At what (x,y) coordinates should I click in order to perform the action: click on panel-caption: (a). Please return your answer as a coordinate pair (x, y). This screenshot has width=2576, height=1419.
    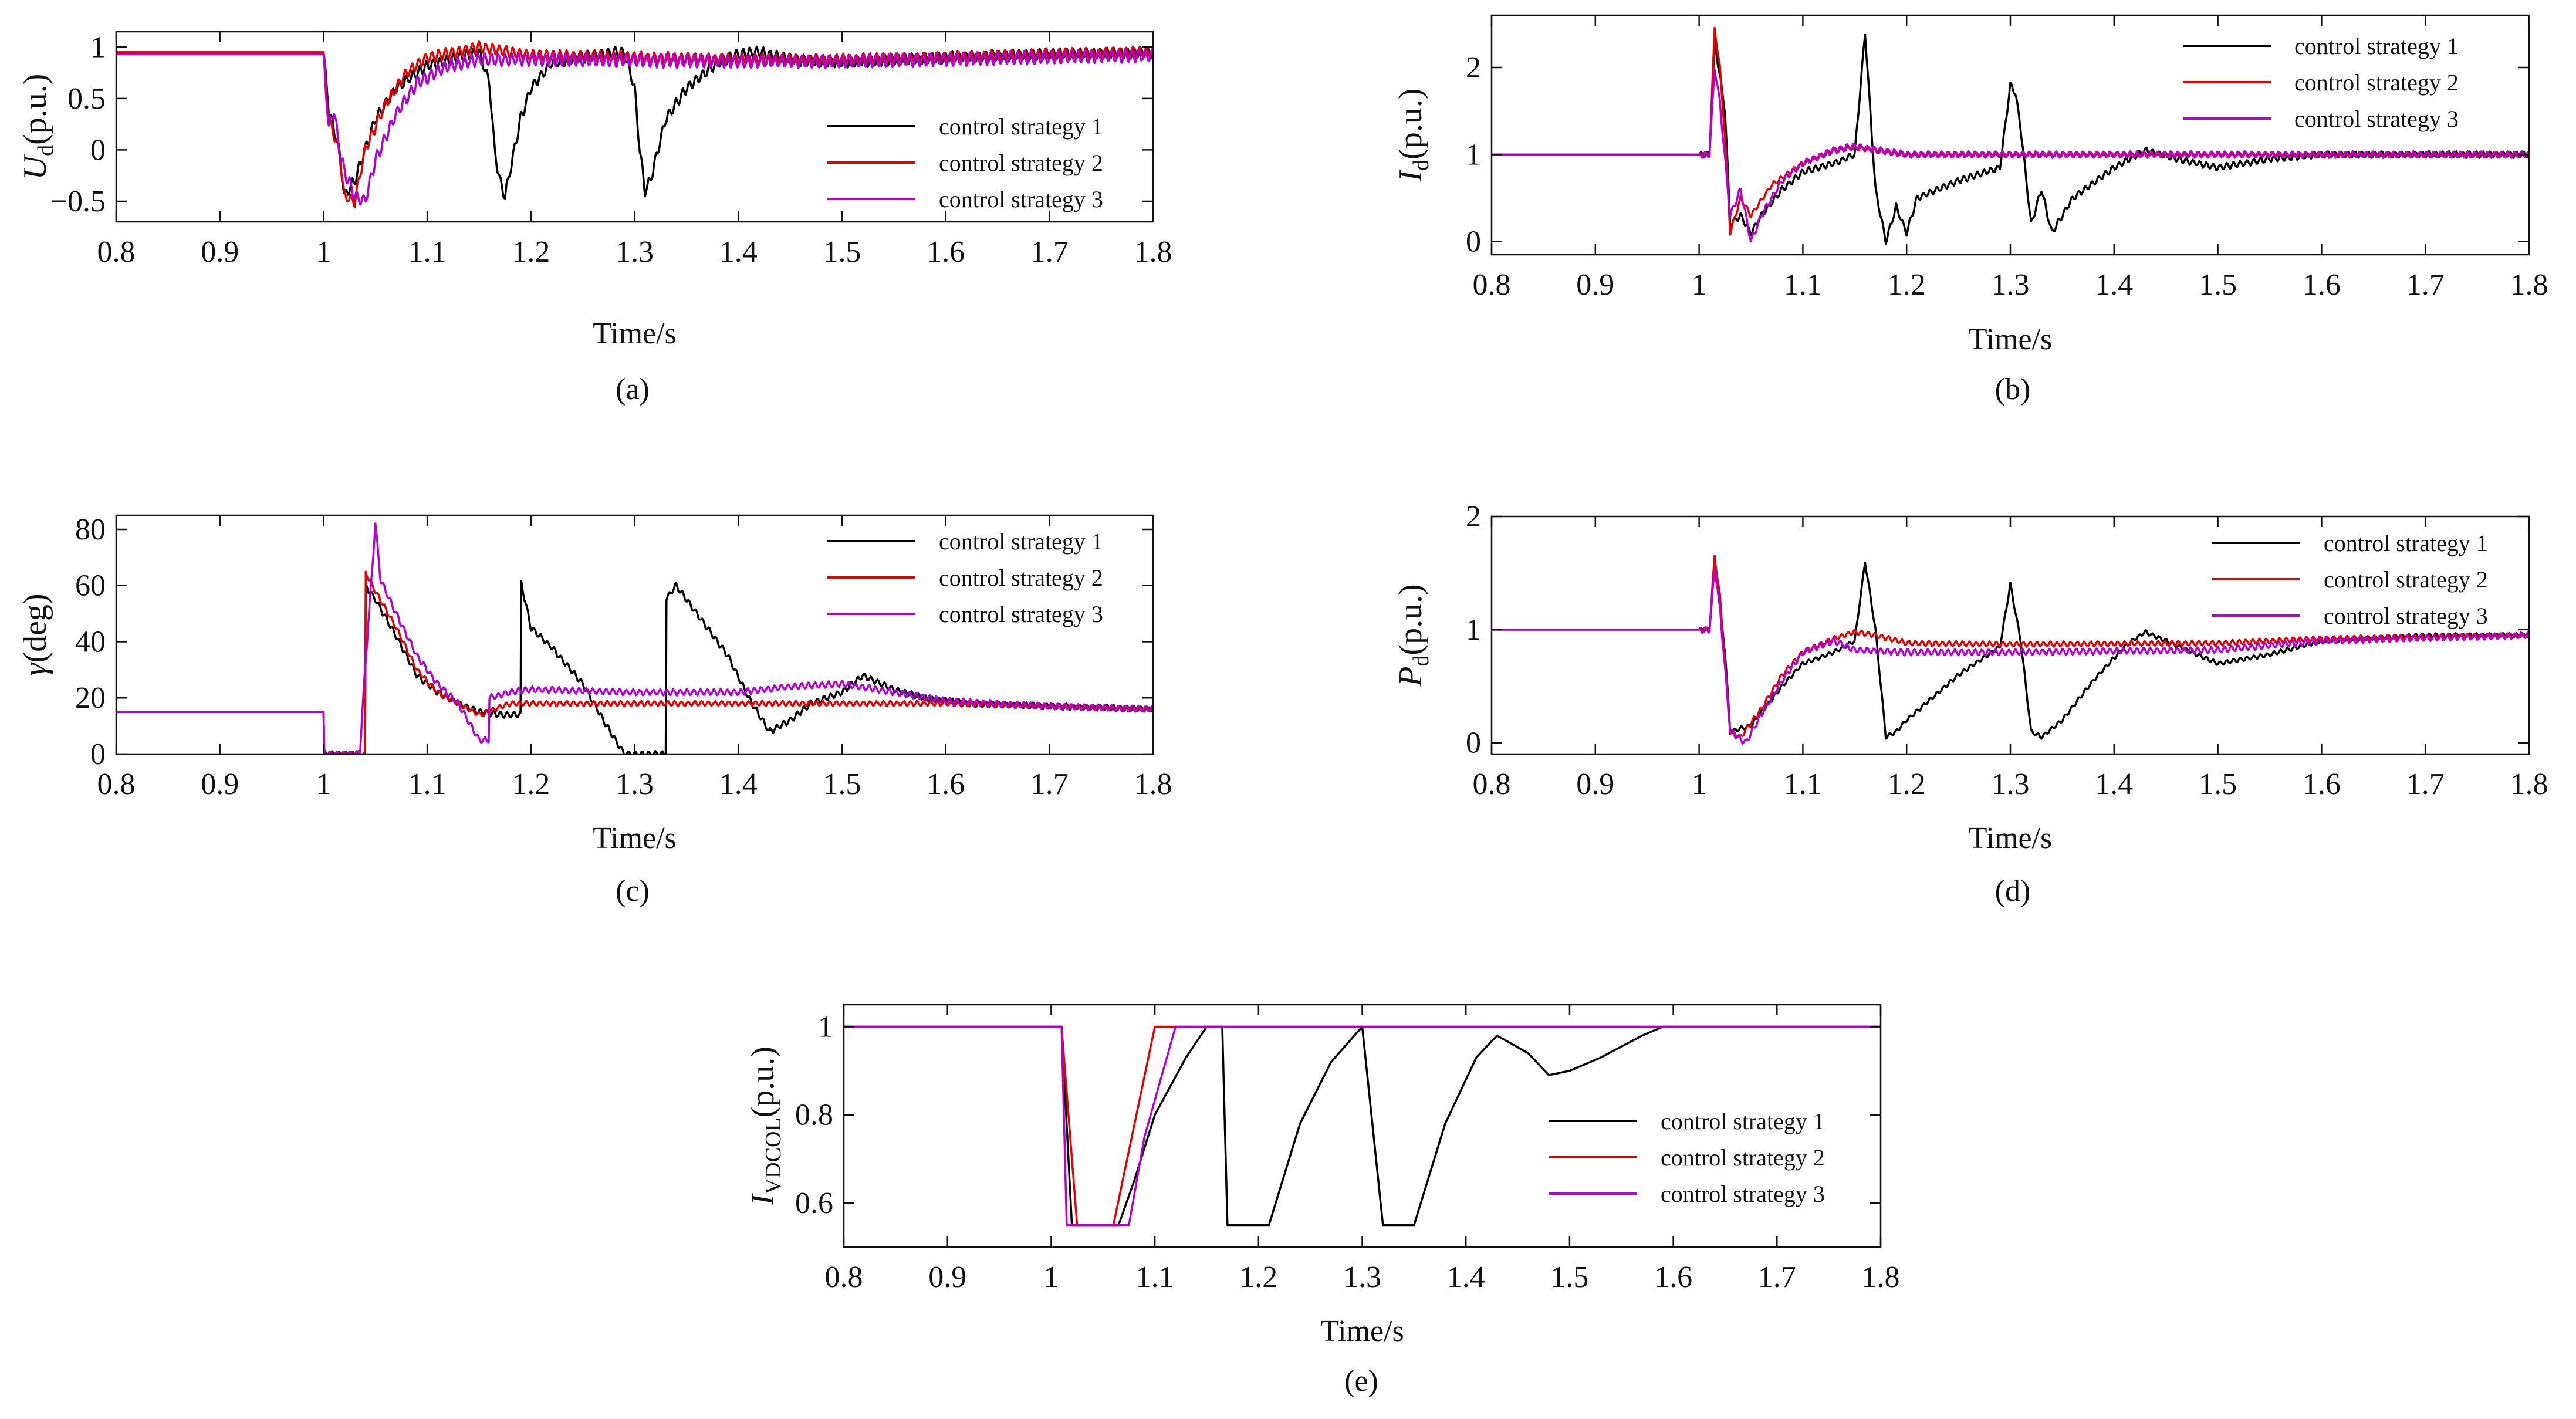
    Looking at the image, I should click on (633, 389).